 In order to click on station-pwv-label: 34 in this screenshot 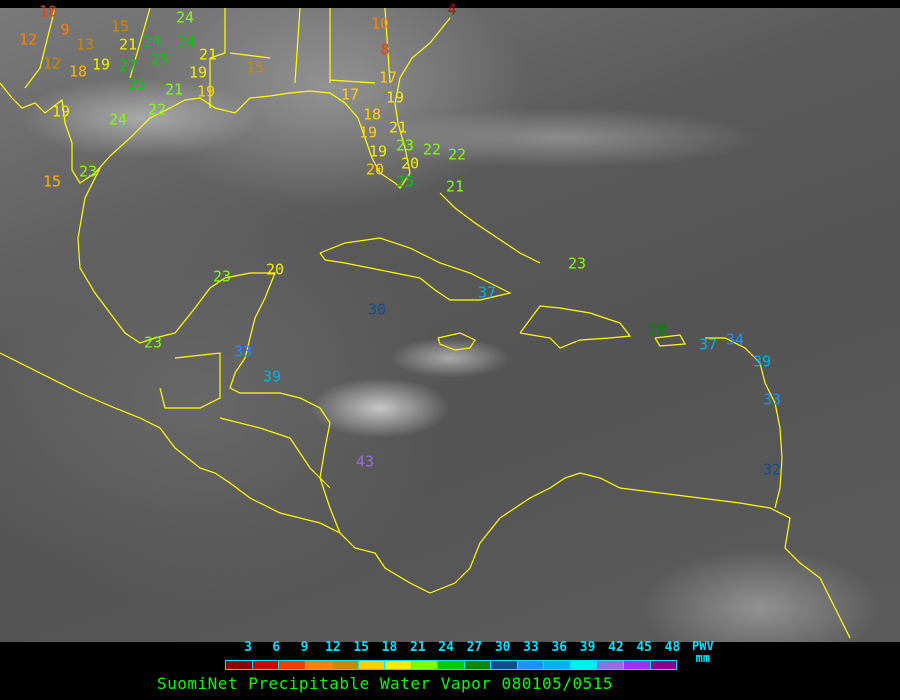, I will do `click(735, 339)`.